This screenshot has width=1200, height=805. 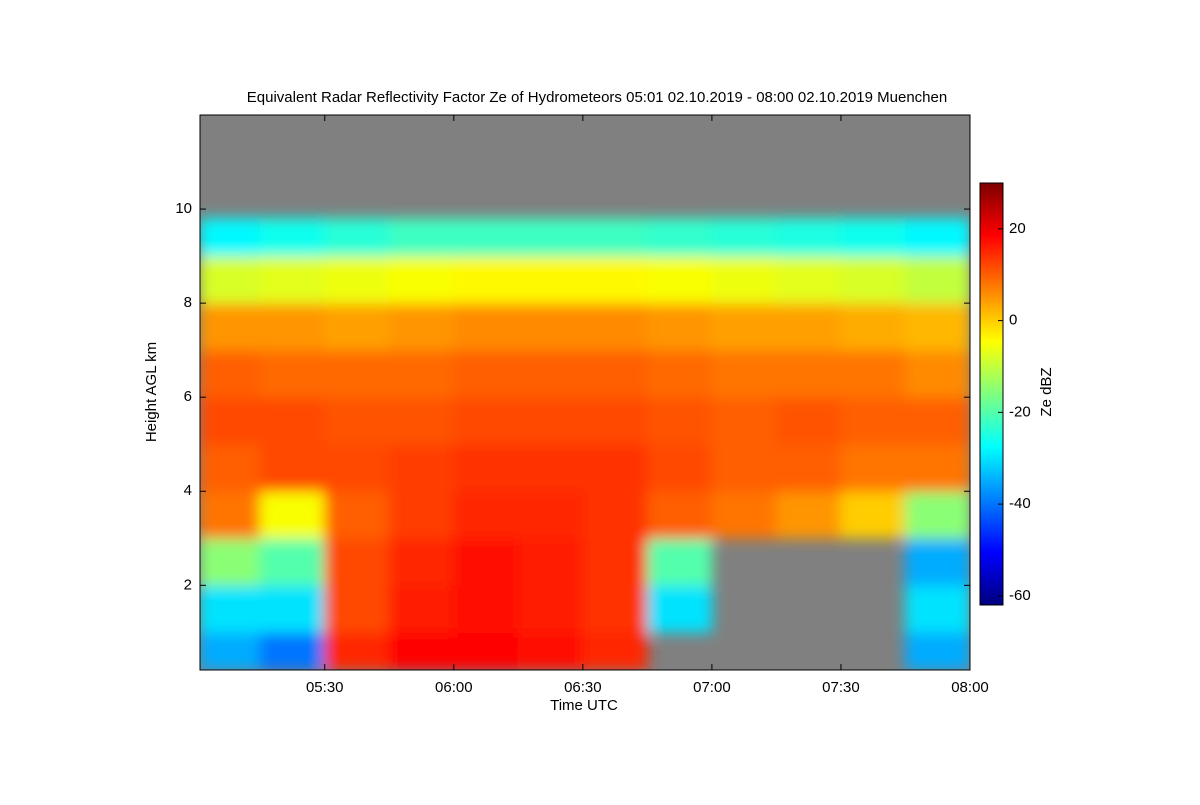 I want to click on y-tick-label: 10, so click(x=183, y=208).